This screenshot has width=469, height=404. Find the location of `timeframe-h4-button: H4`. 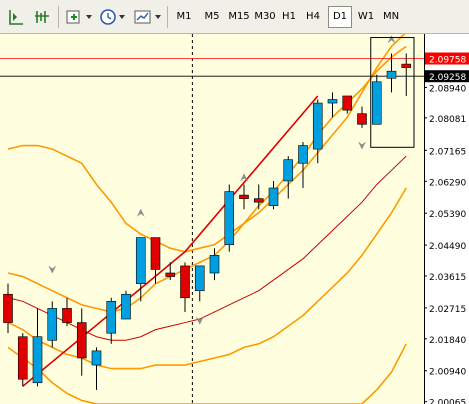

timeframe-h4-button: H4 is located at coordinates (313, 16).